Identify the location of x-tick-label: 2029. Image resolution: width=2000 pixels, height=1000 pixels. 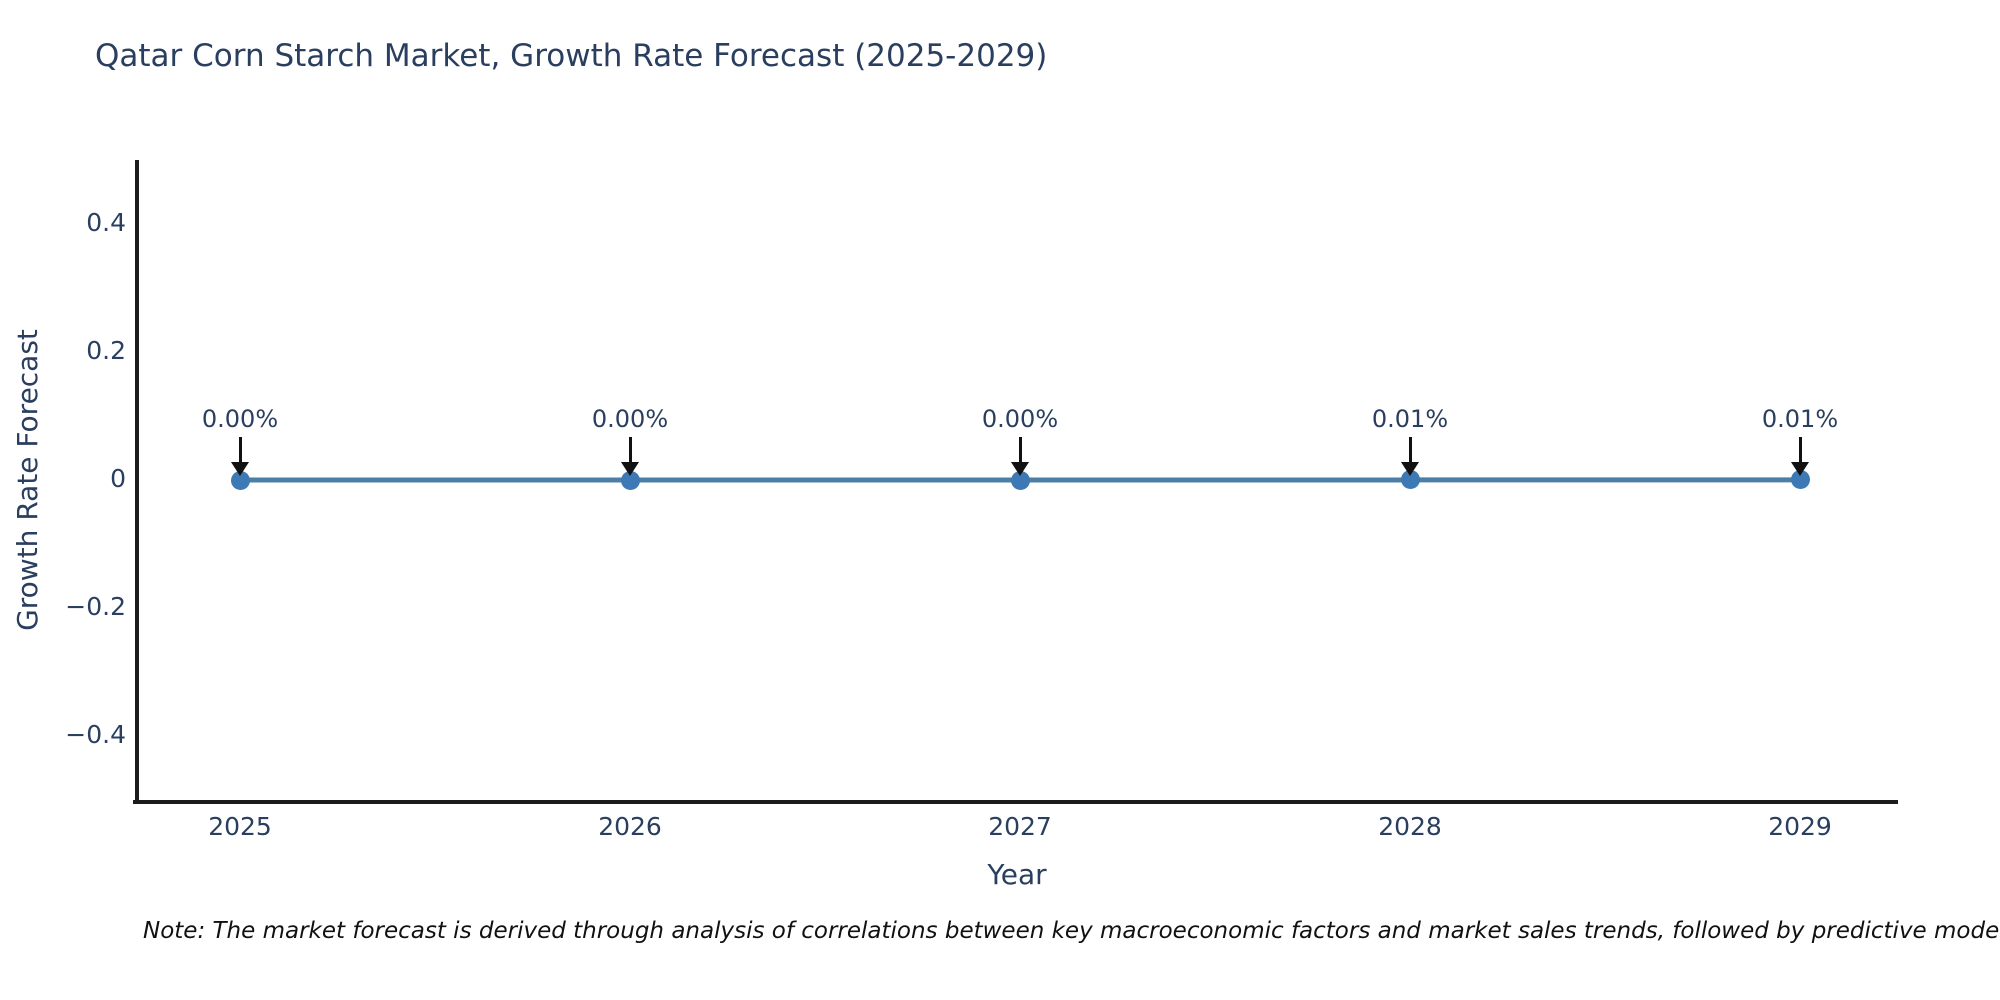
(1800, 826).